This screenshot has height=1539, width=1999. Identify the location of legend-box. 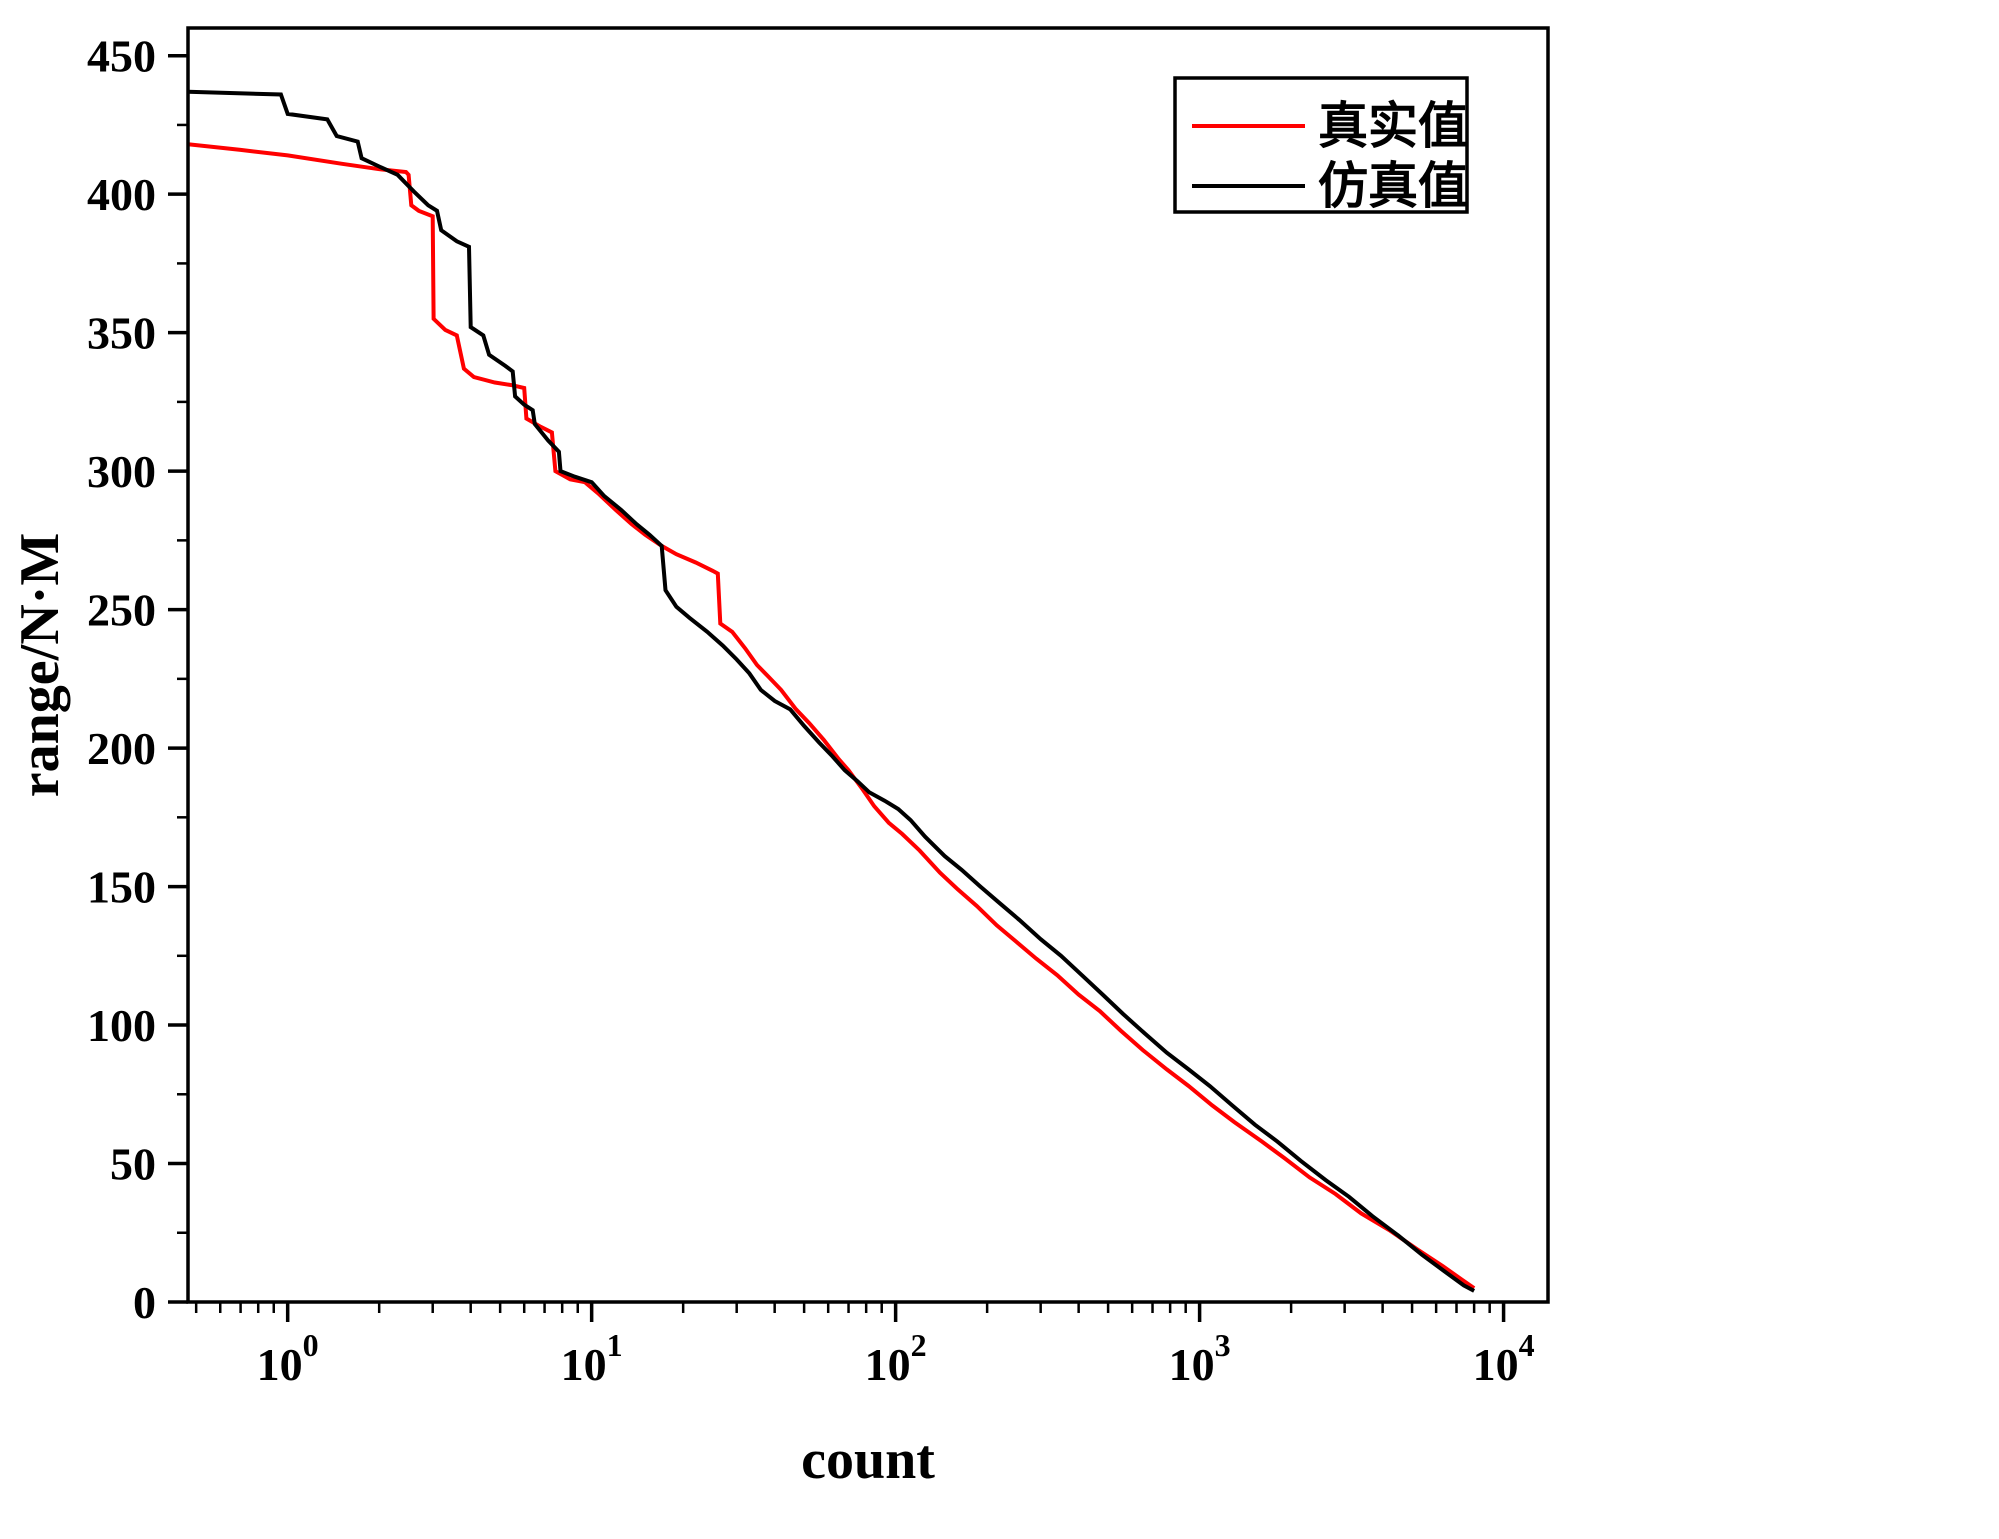
(1321, 145).